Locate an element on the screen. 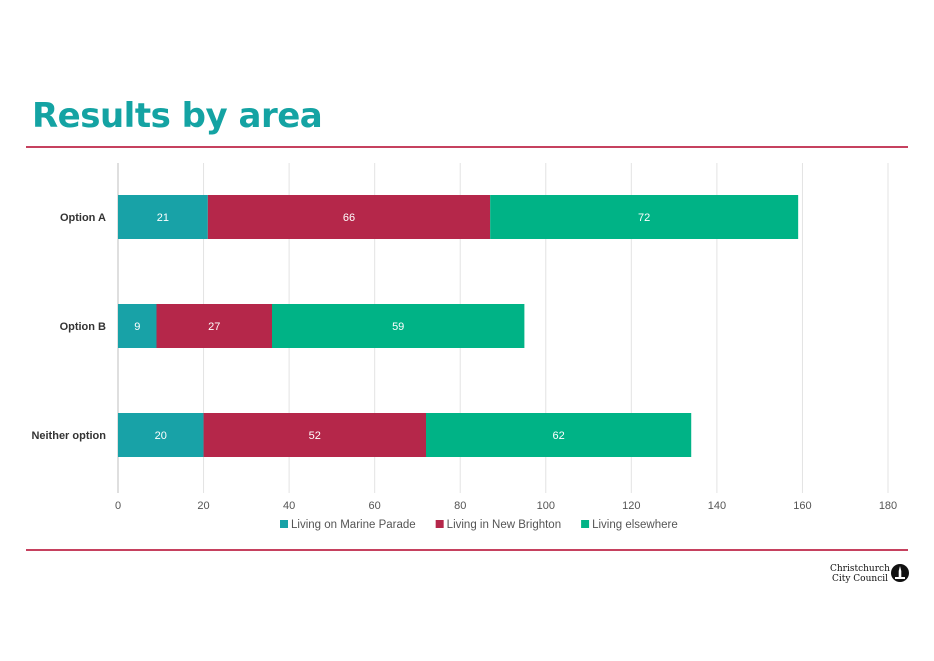 This screenshot has height=661, width=934. logo-wordmark: Christchurch City Council is located at coordinates (860, 574).